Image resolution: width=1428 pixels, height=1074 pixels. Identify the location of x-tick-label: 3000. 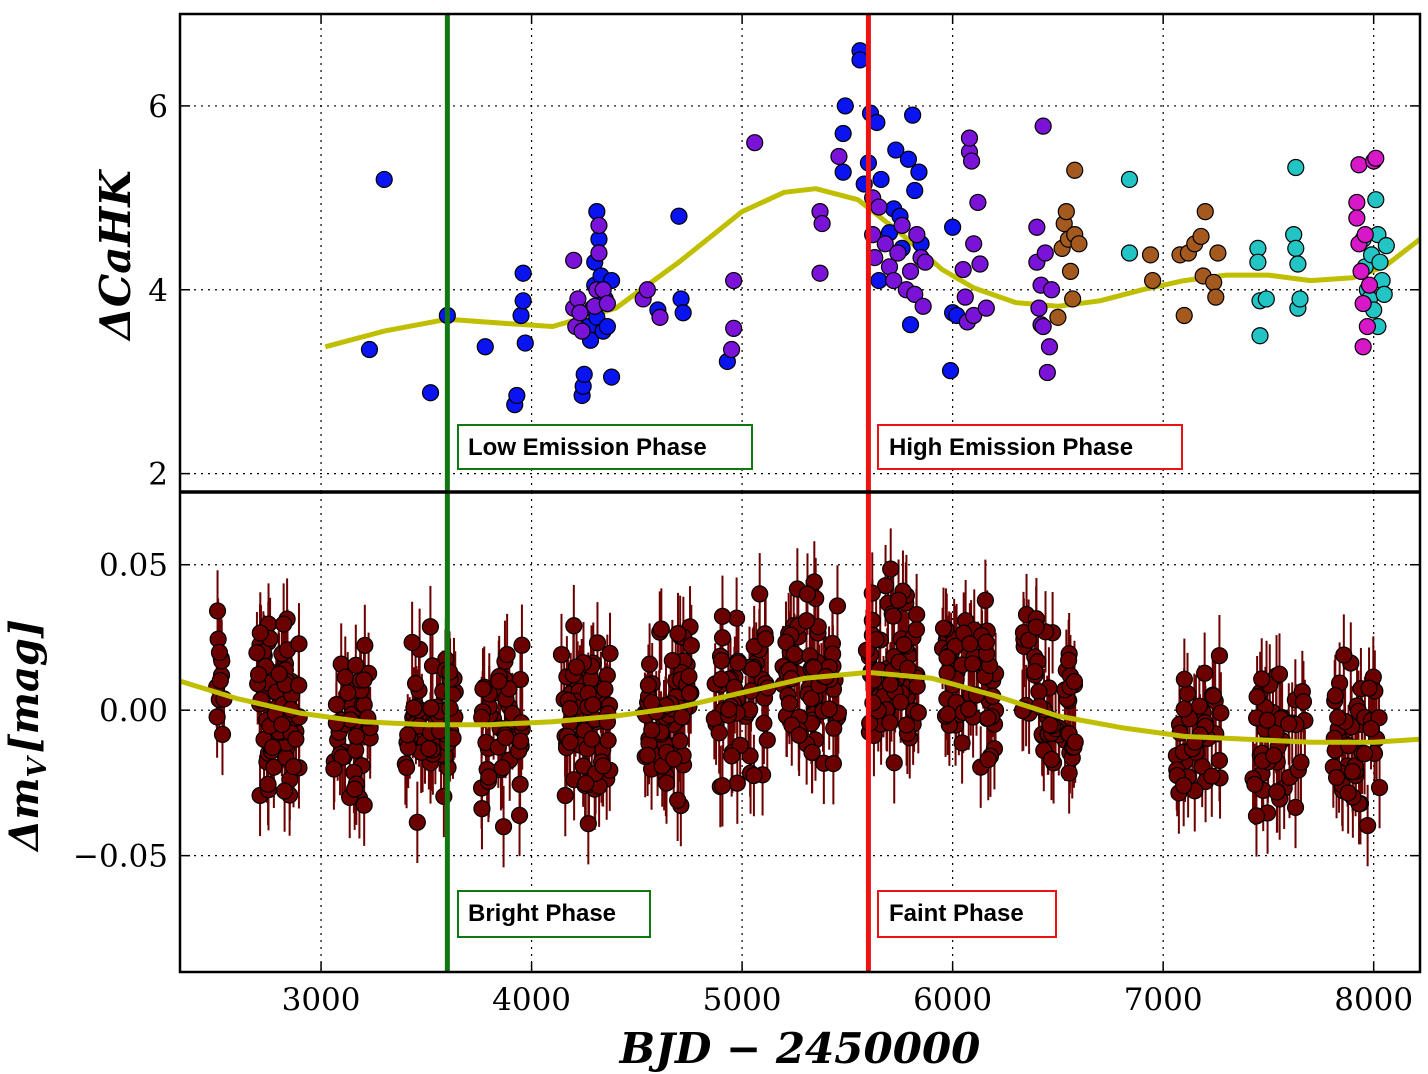
(321, 1000).